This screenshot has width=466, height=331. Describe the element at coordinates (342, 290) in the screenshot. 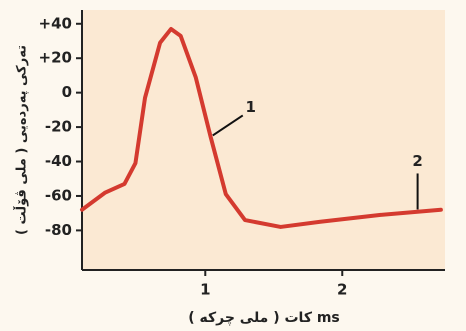

I see `x-tick-label: 2` at that location.